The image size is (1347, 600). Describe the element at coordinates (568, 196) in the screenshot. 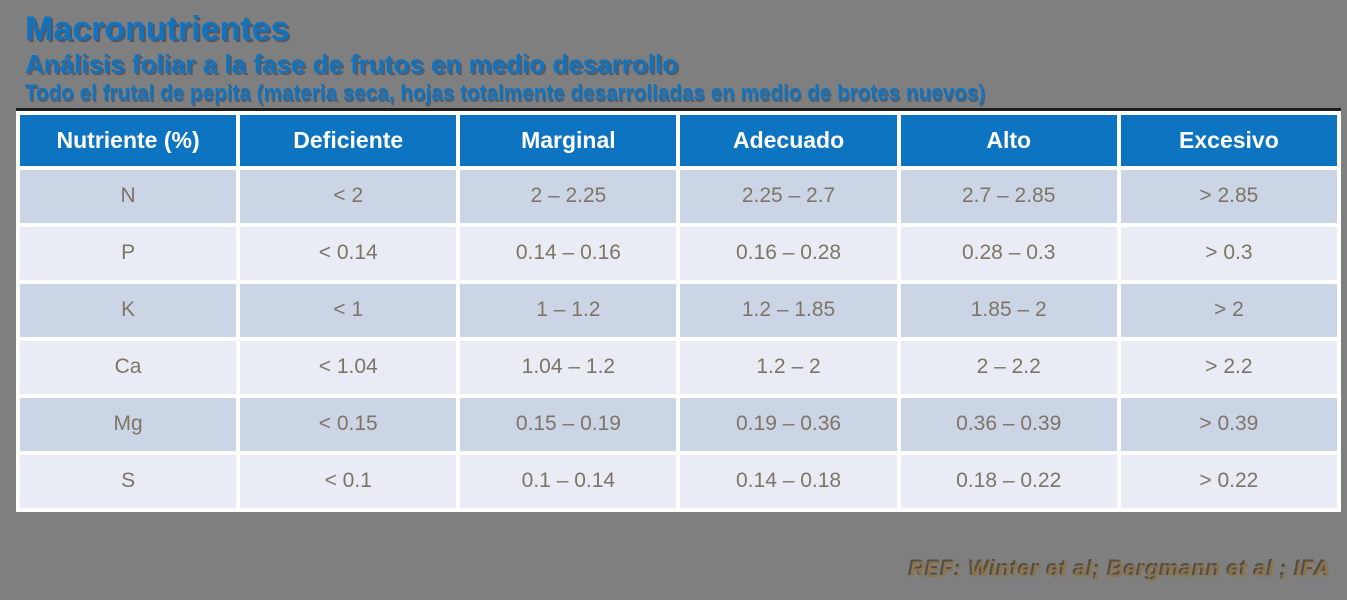

I see `table-cell: 2 – 2.25` at that location.